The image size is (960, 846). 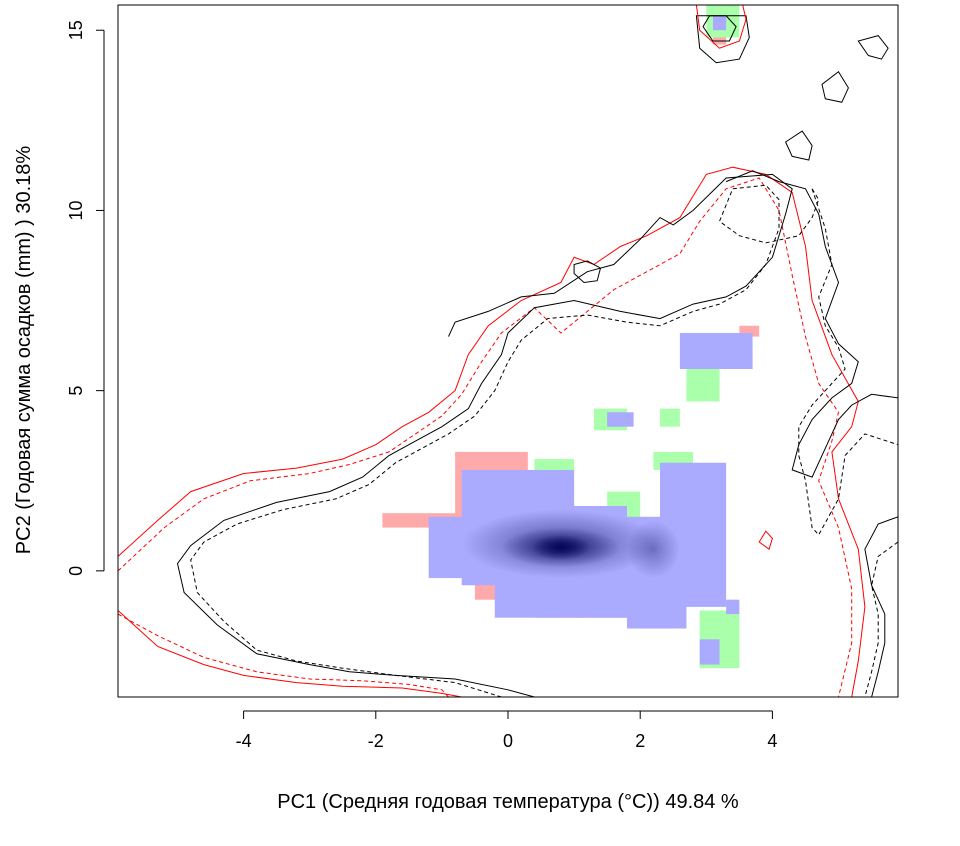 What do you see at coordinates (76, 571) in the screenshot?
I see `y-tick-label-0: 0` at bounding box center [76, 571].